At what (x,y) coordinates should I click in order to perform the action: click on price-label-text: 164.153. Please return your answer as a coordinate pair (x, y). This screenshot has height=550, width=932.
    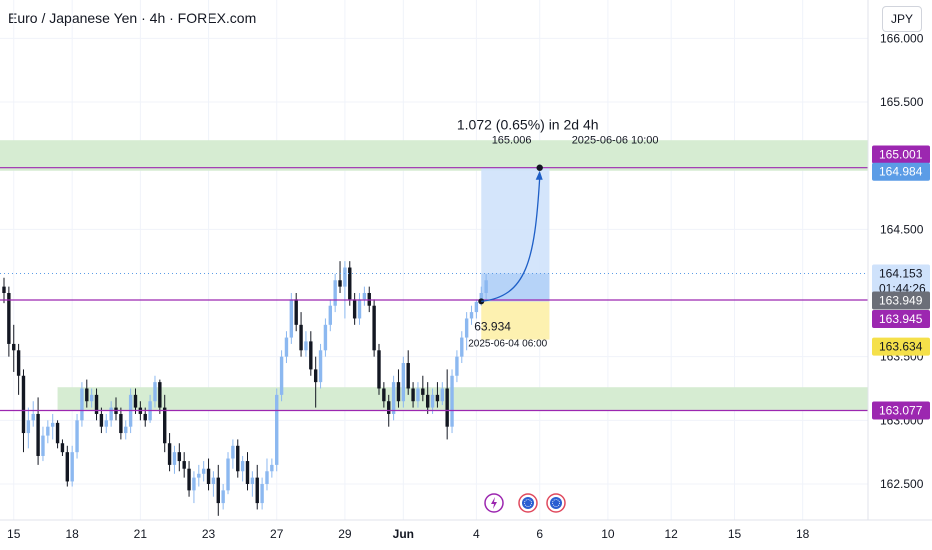
    Looking at the image, I should click on (901, 274).